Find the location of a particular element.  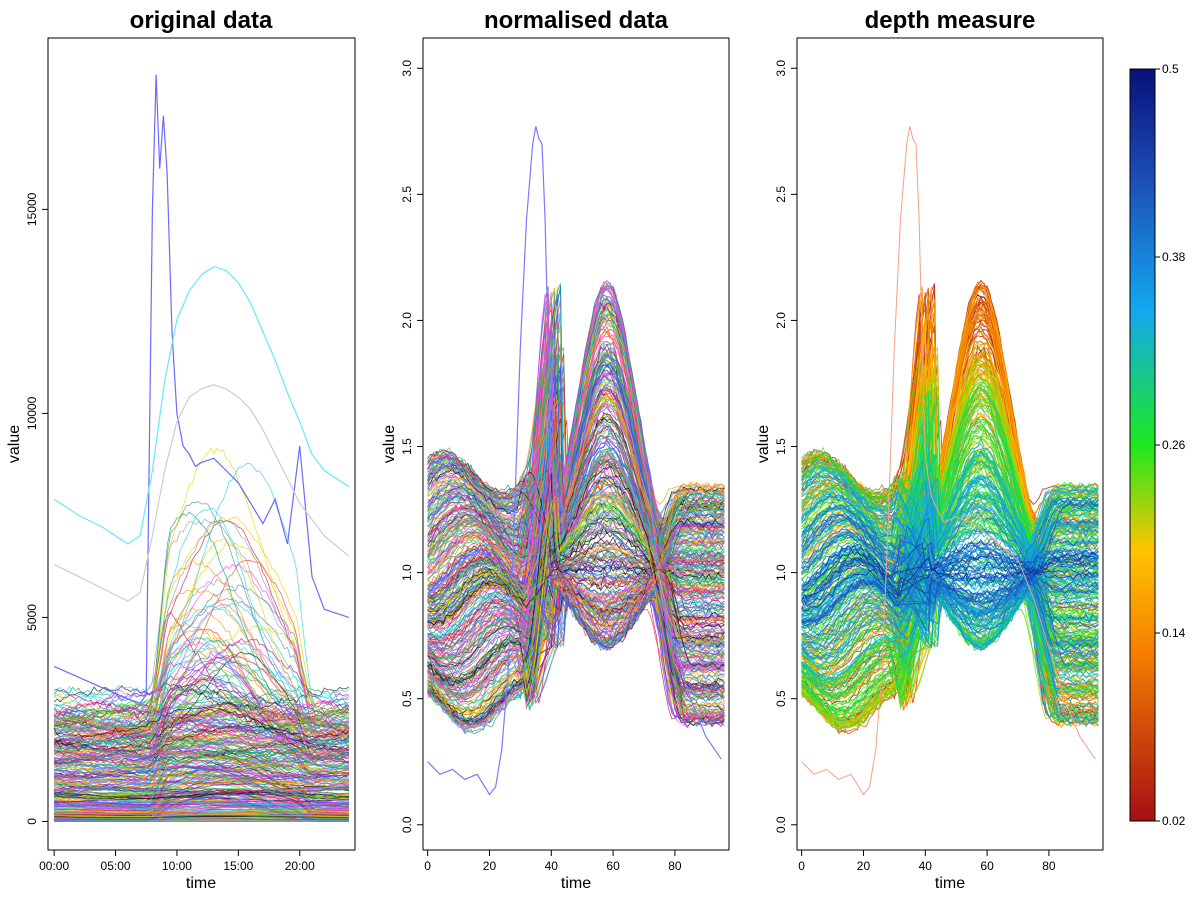

y-tick-label: 3.0 is located at coordinates (781, 68).